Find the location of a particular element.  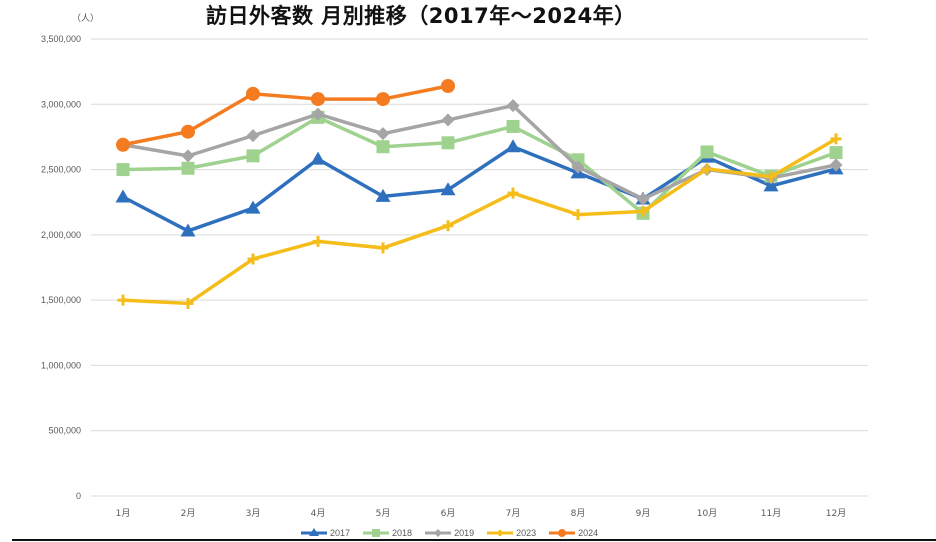

plus-legend-icon is located at coordinates (500, 533).